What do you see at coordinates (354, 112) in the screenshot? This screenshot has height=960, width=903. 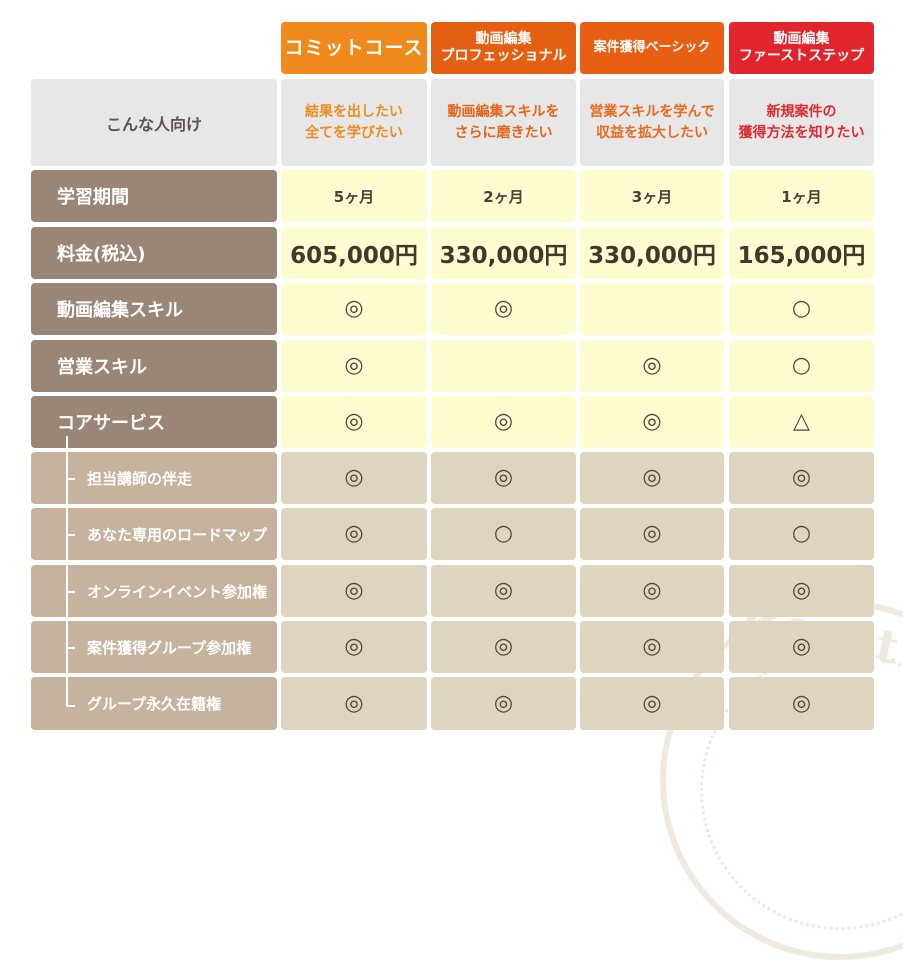 I see `target-line: 結果を出したい` at bounding box center [354, 112].